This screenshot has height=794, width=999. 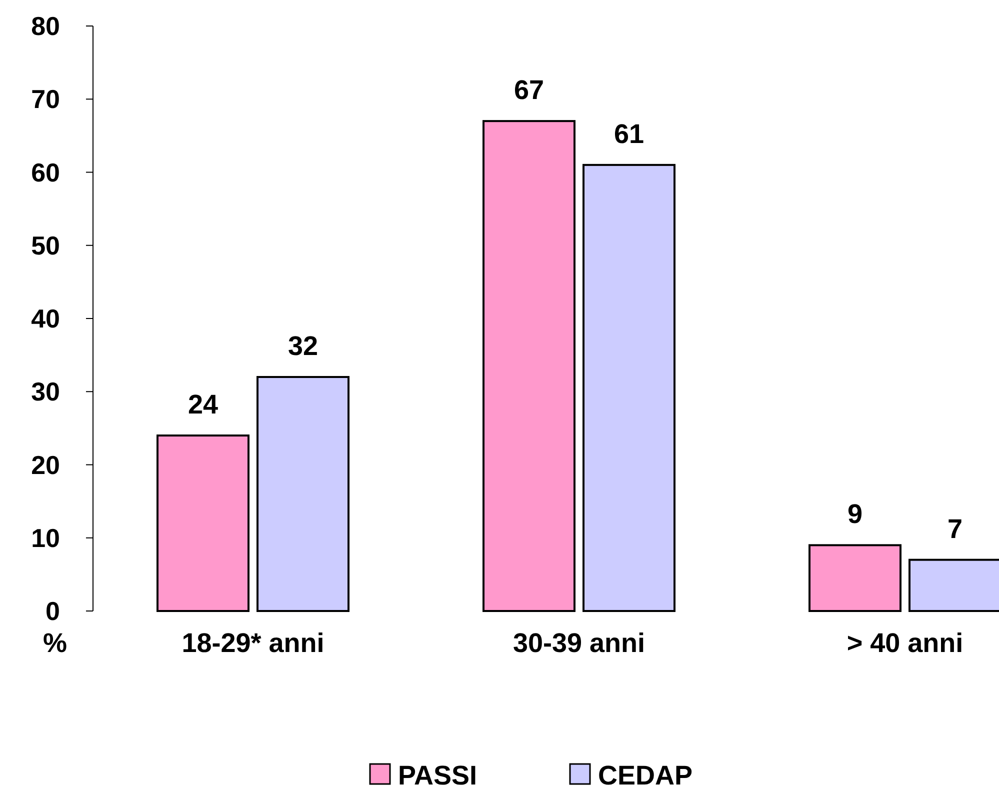 I want to click on y-tick-label: 60, so click(x=45, y=172).